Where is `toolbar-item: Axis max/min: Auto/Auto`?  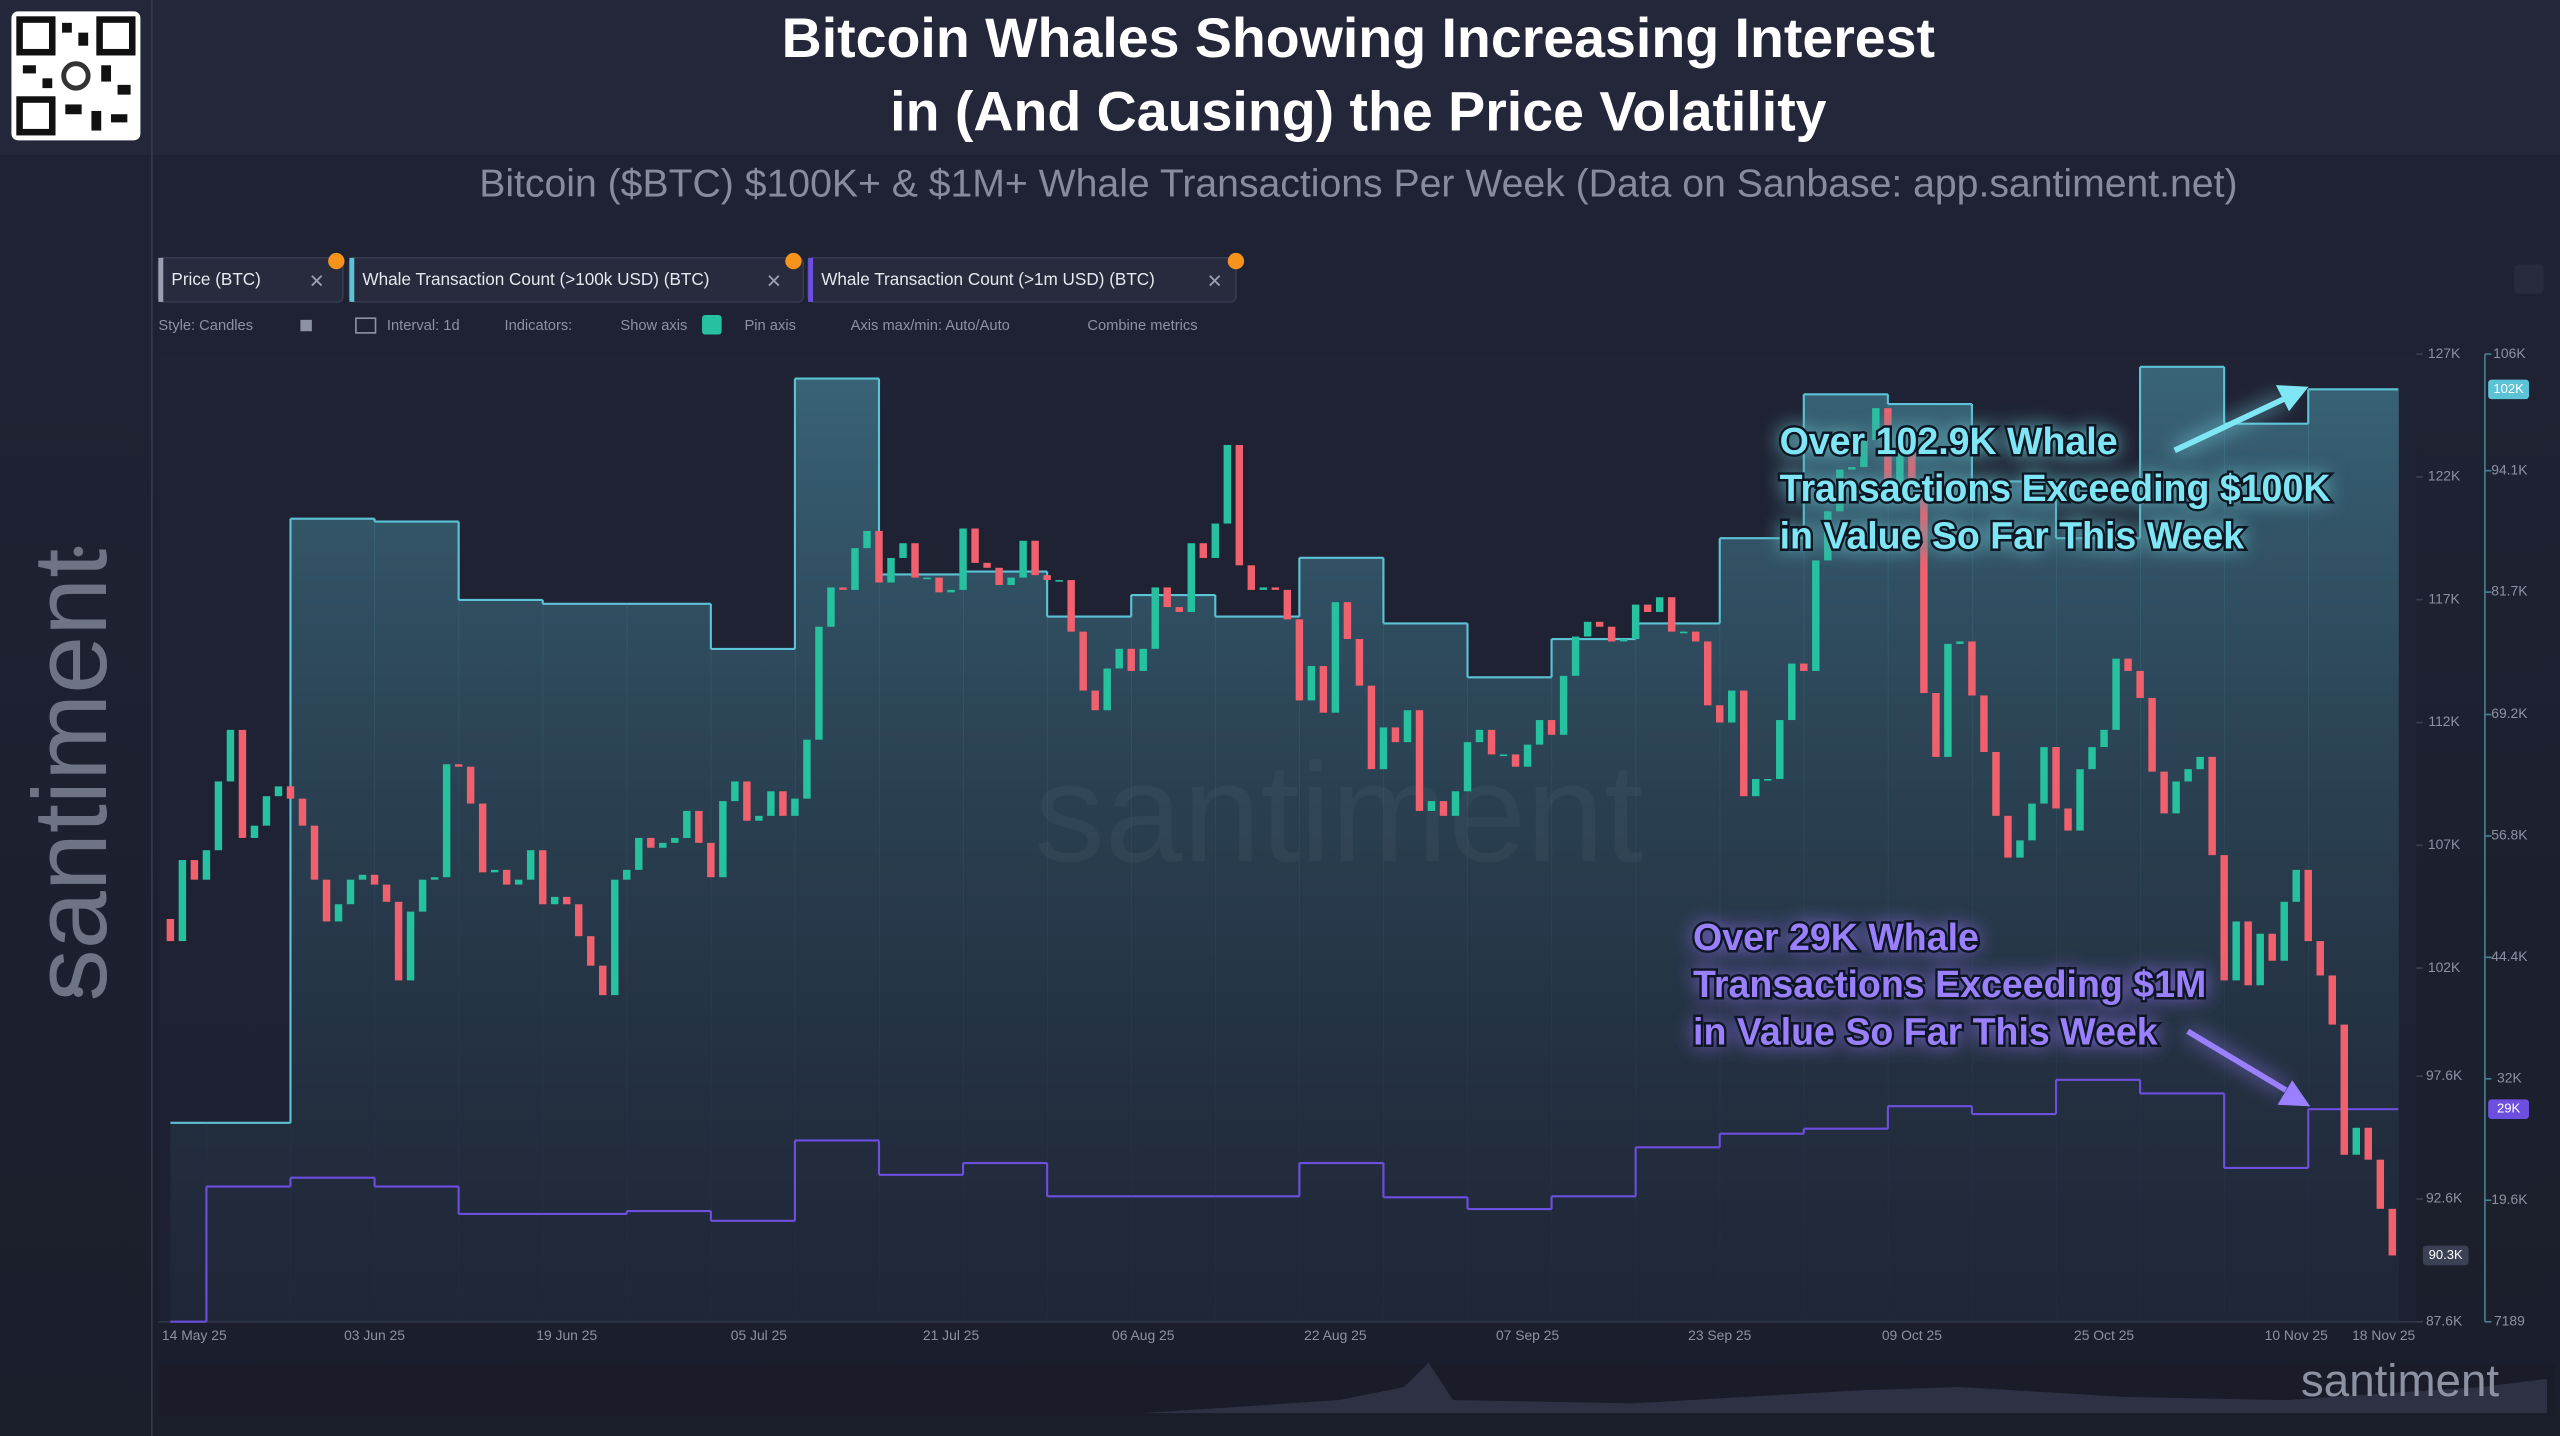
toolbar-item: Axis max/min: Auto/Auto is located at coordinates (930, 326).